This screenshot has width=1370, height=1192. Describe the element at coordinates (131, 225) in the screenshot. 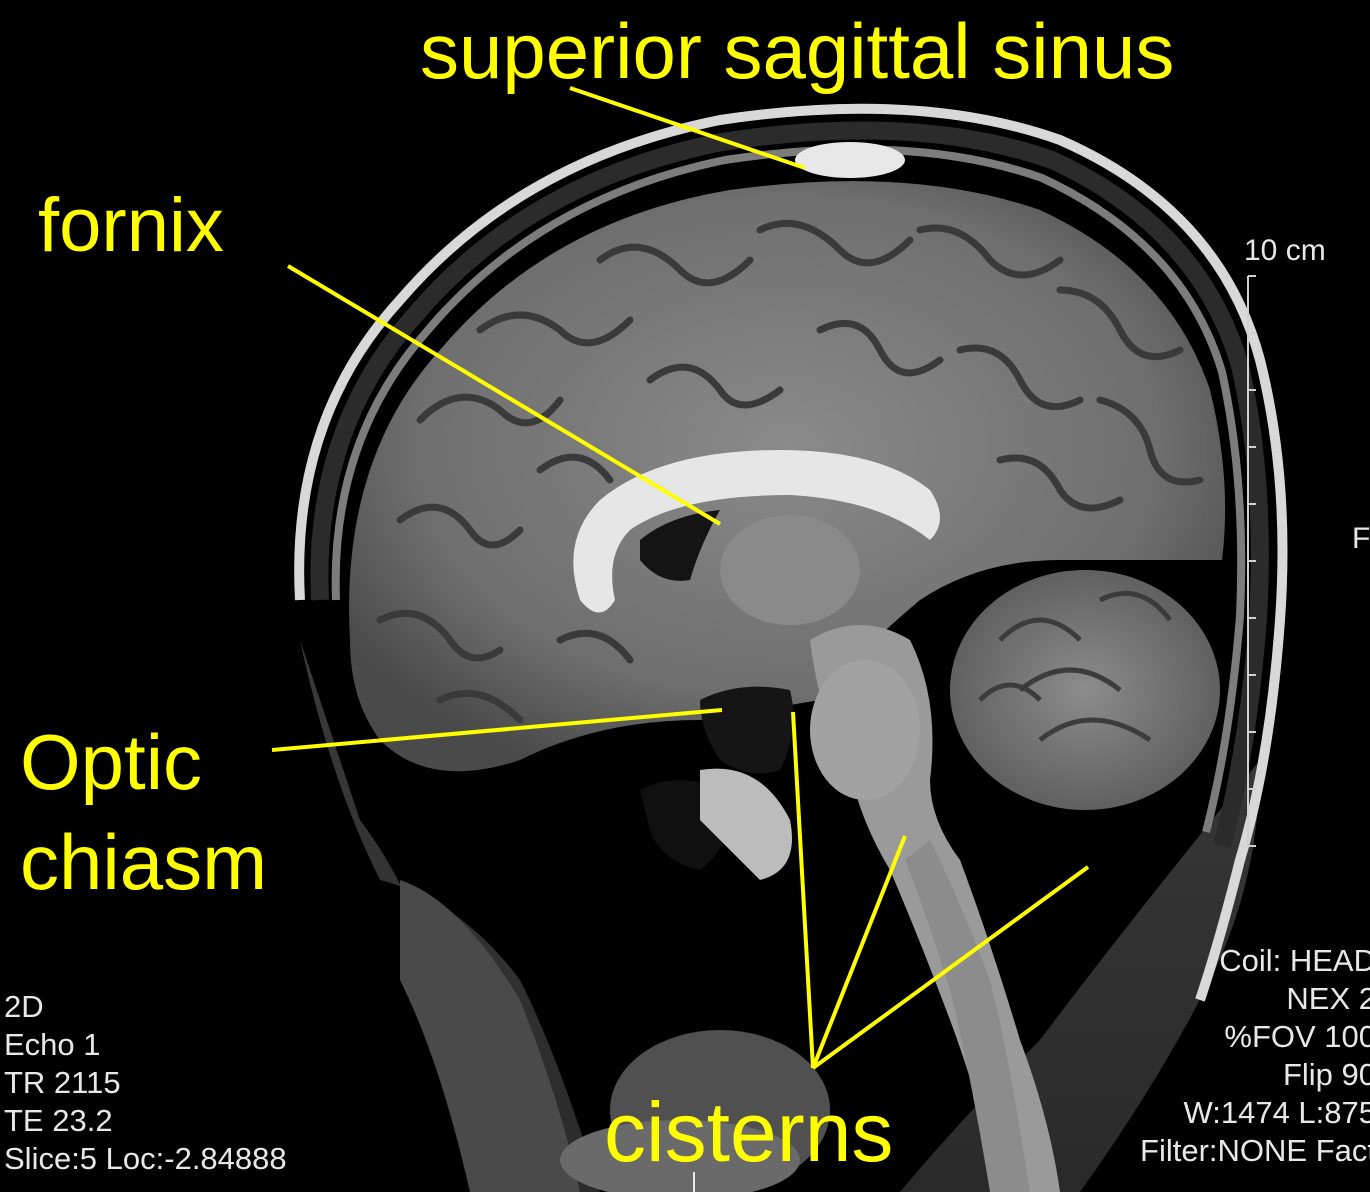

I see `label-fornix: fornix` at that location.